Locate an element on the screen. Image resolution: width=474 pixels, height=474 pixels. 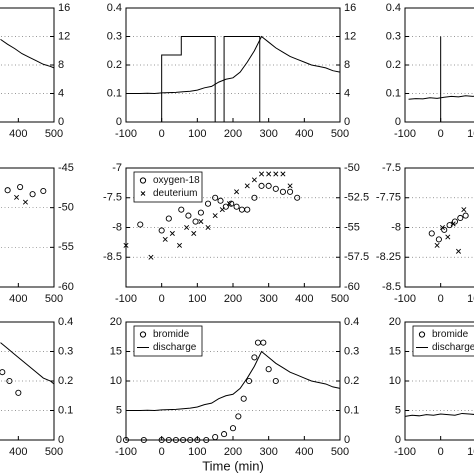
y2-tick-label: -60 is located at coordinates (66, 287).